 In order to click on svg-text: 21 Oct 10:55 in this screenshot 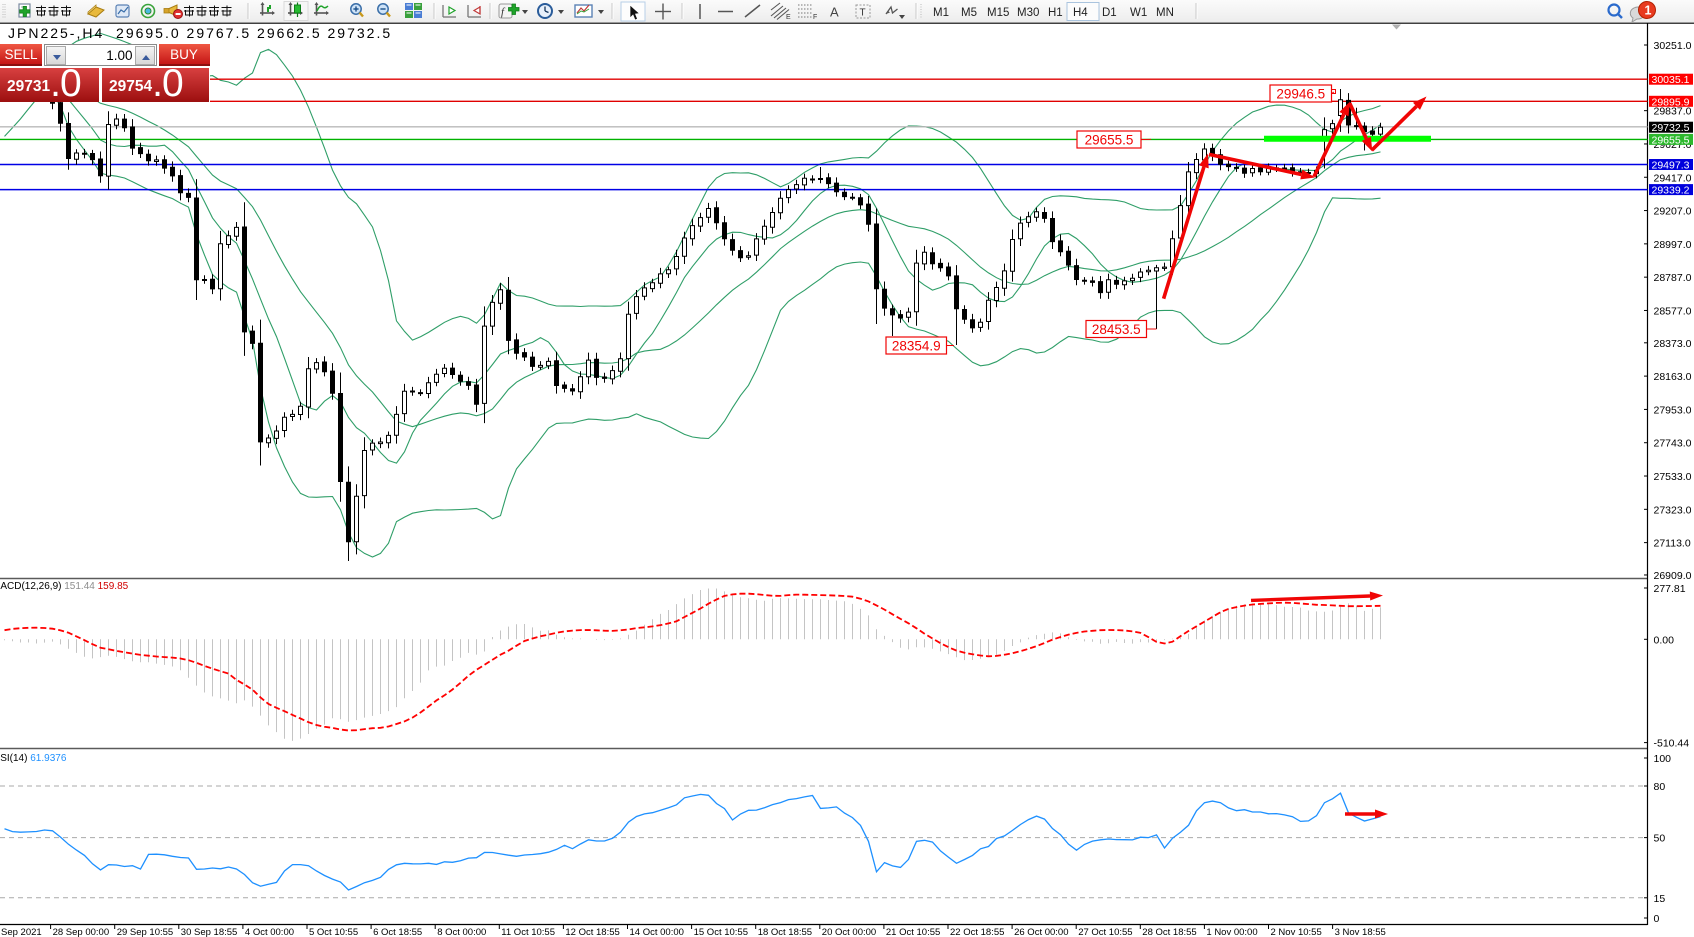, I will do `click(913, 932)`.